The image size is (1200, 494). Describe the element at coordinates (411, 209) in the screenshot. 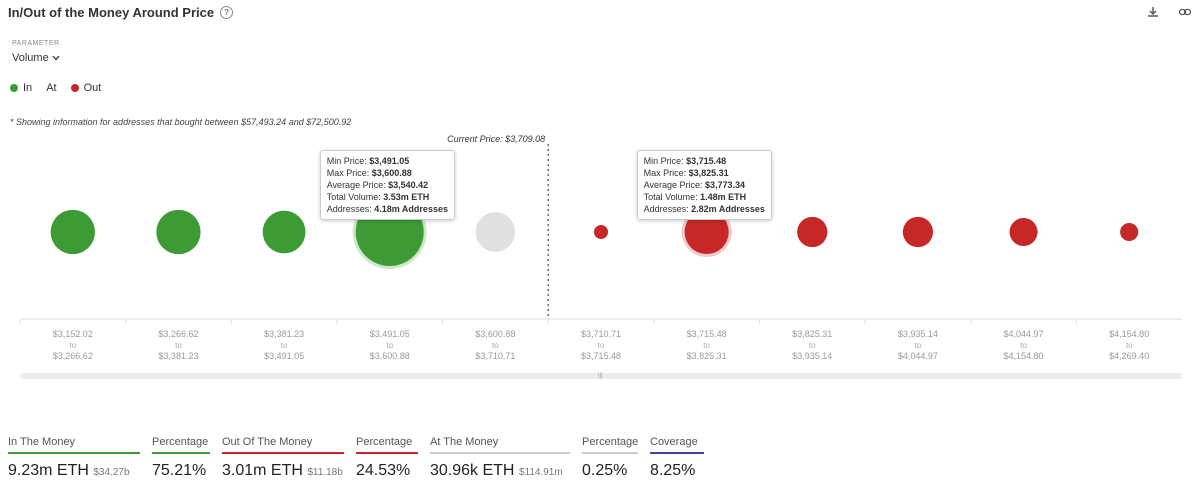

I see `tooltip-line-value: 4.18m Addresses` at that location.